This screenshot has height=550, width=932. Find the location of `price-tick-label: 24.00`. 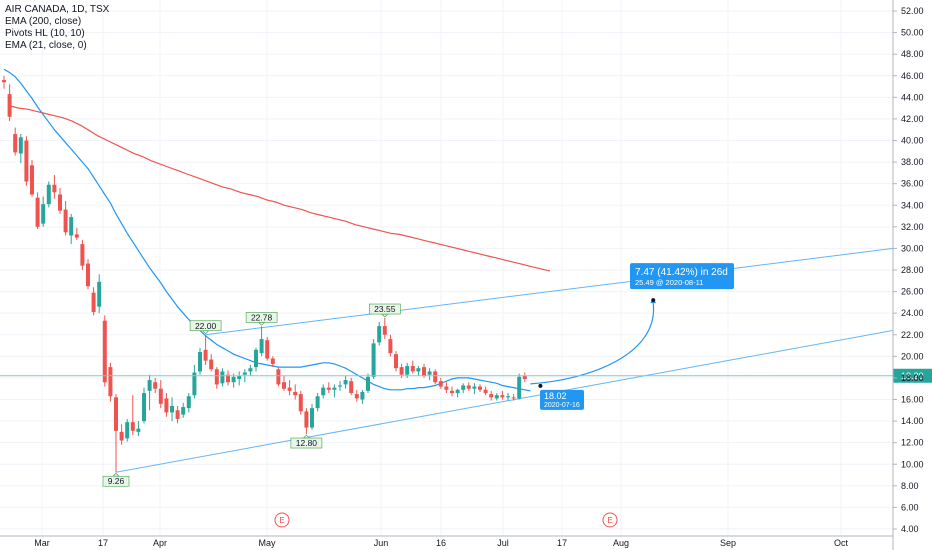

price-tick-label: 24.00 is located at coordinates (912, 313).